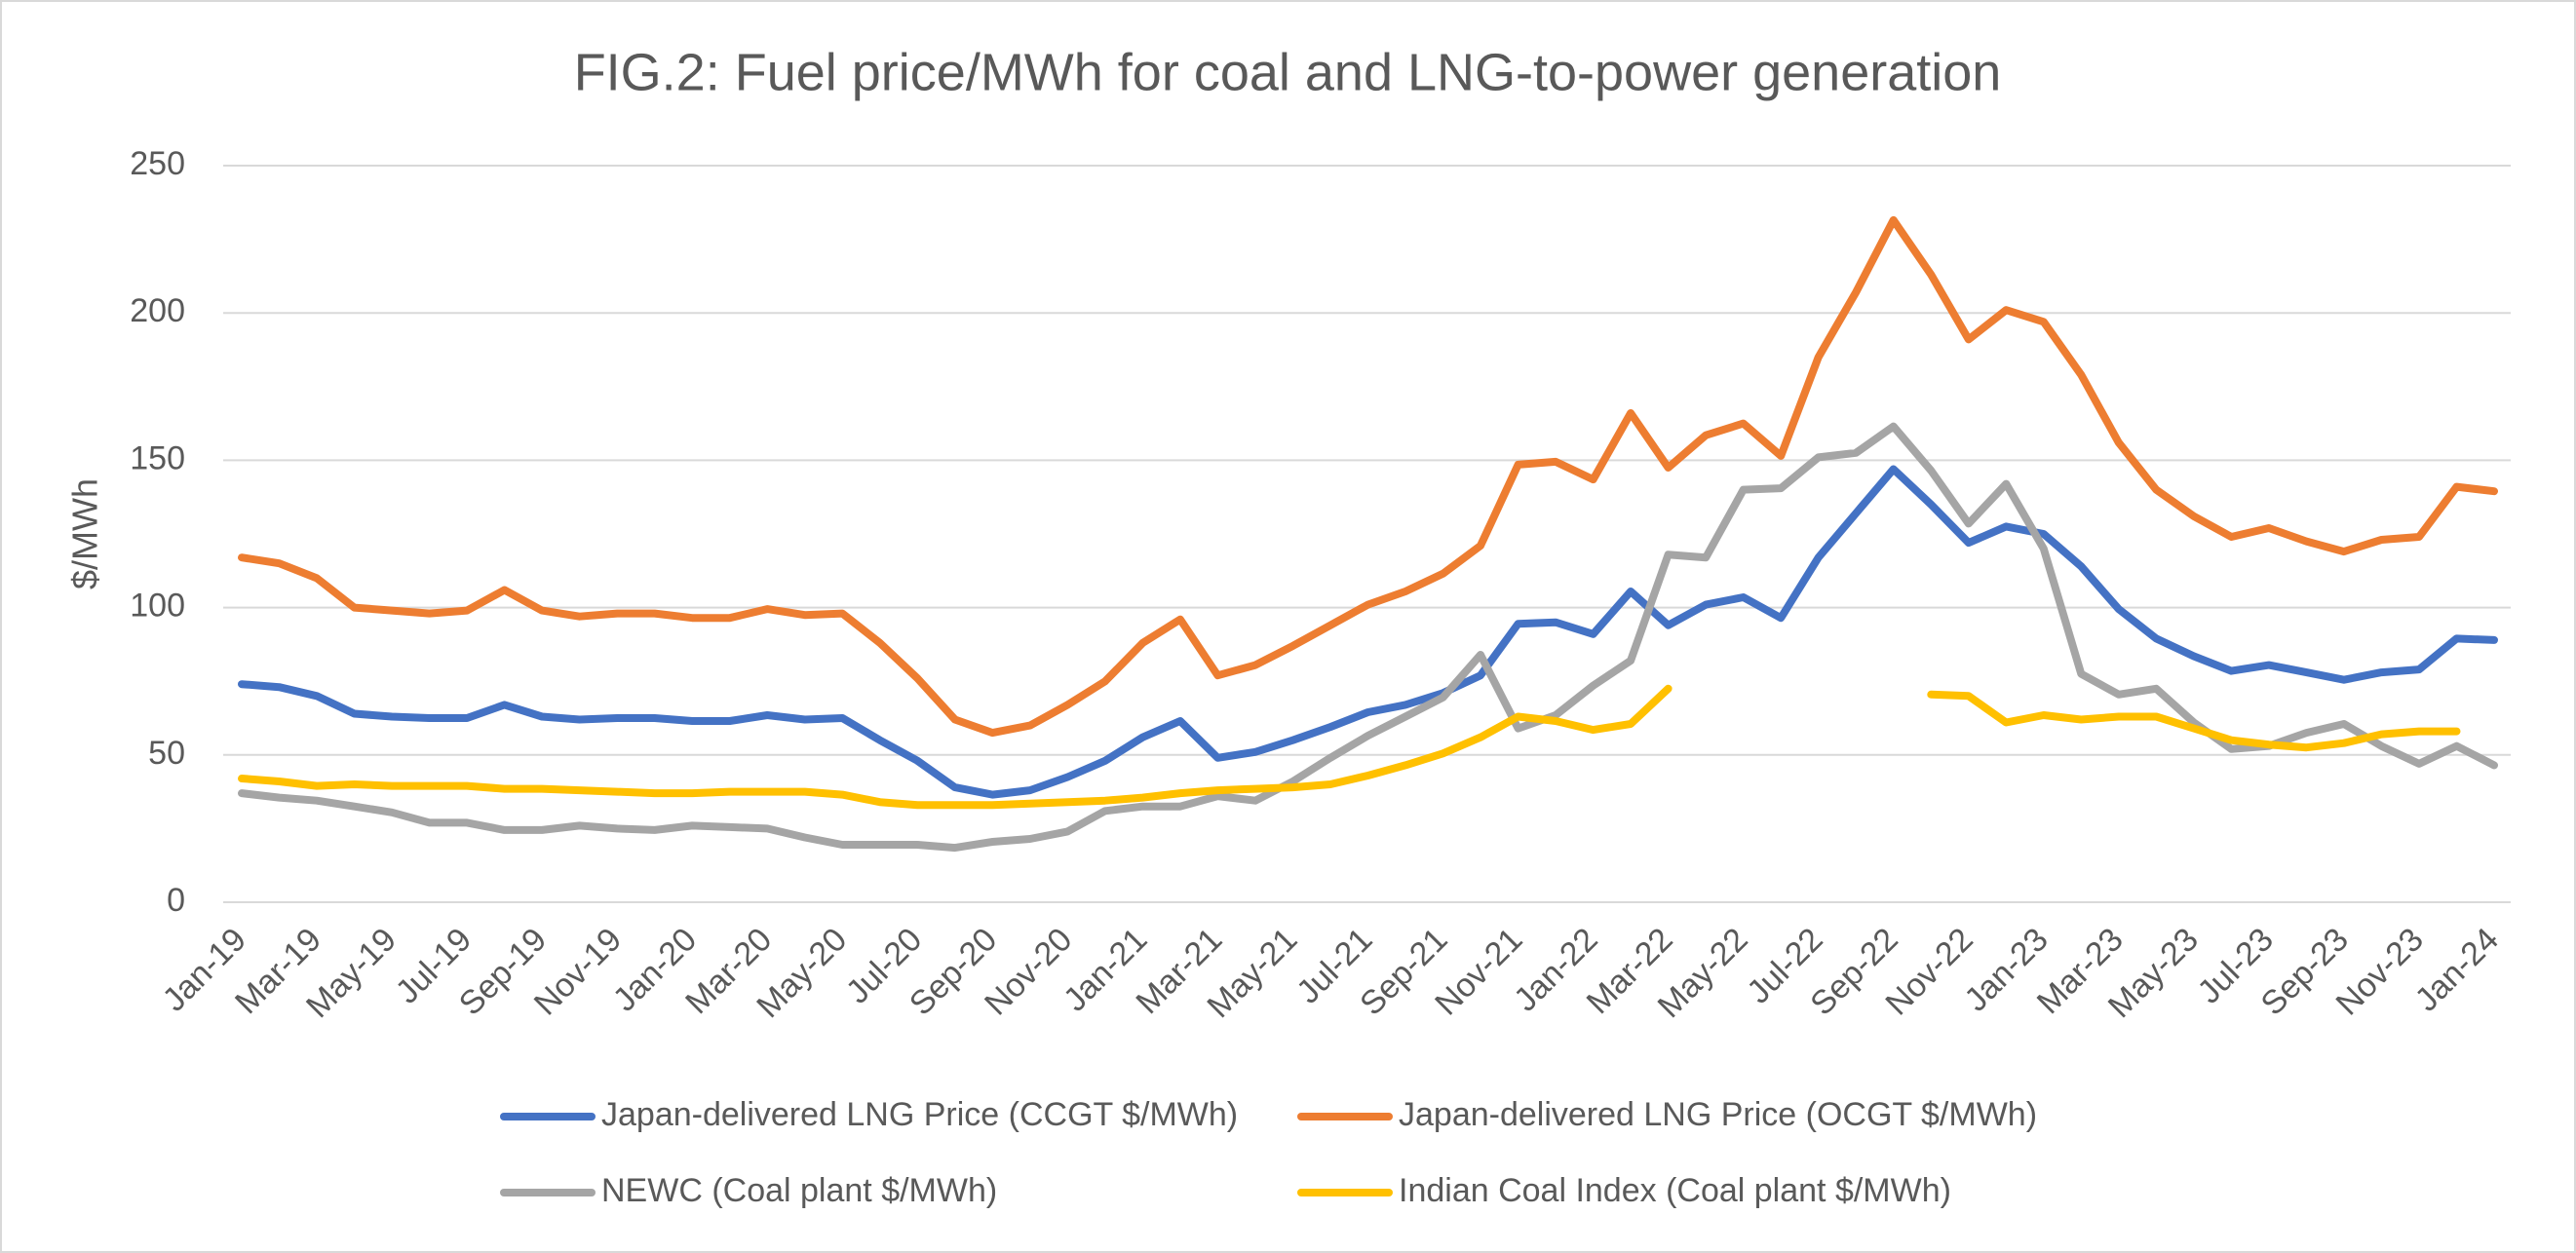 This screenshot has height=1253, width=2576. Describe the element at coordinates (1675, 1190) in the screenshot. I see `legend-label: Indian Coal Index (Coal plant $/MWh)` at that location.